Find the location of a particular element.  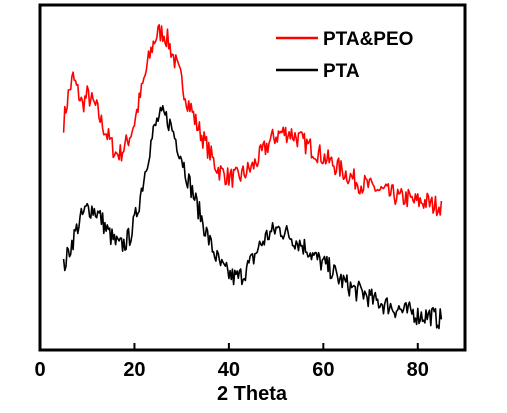

x-tick-label: 20 is located at coordinates (134, 370).